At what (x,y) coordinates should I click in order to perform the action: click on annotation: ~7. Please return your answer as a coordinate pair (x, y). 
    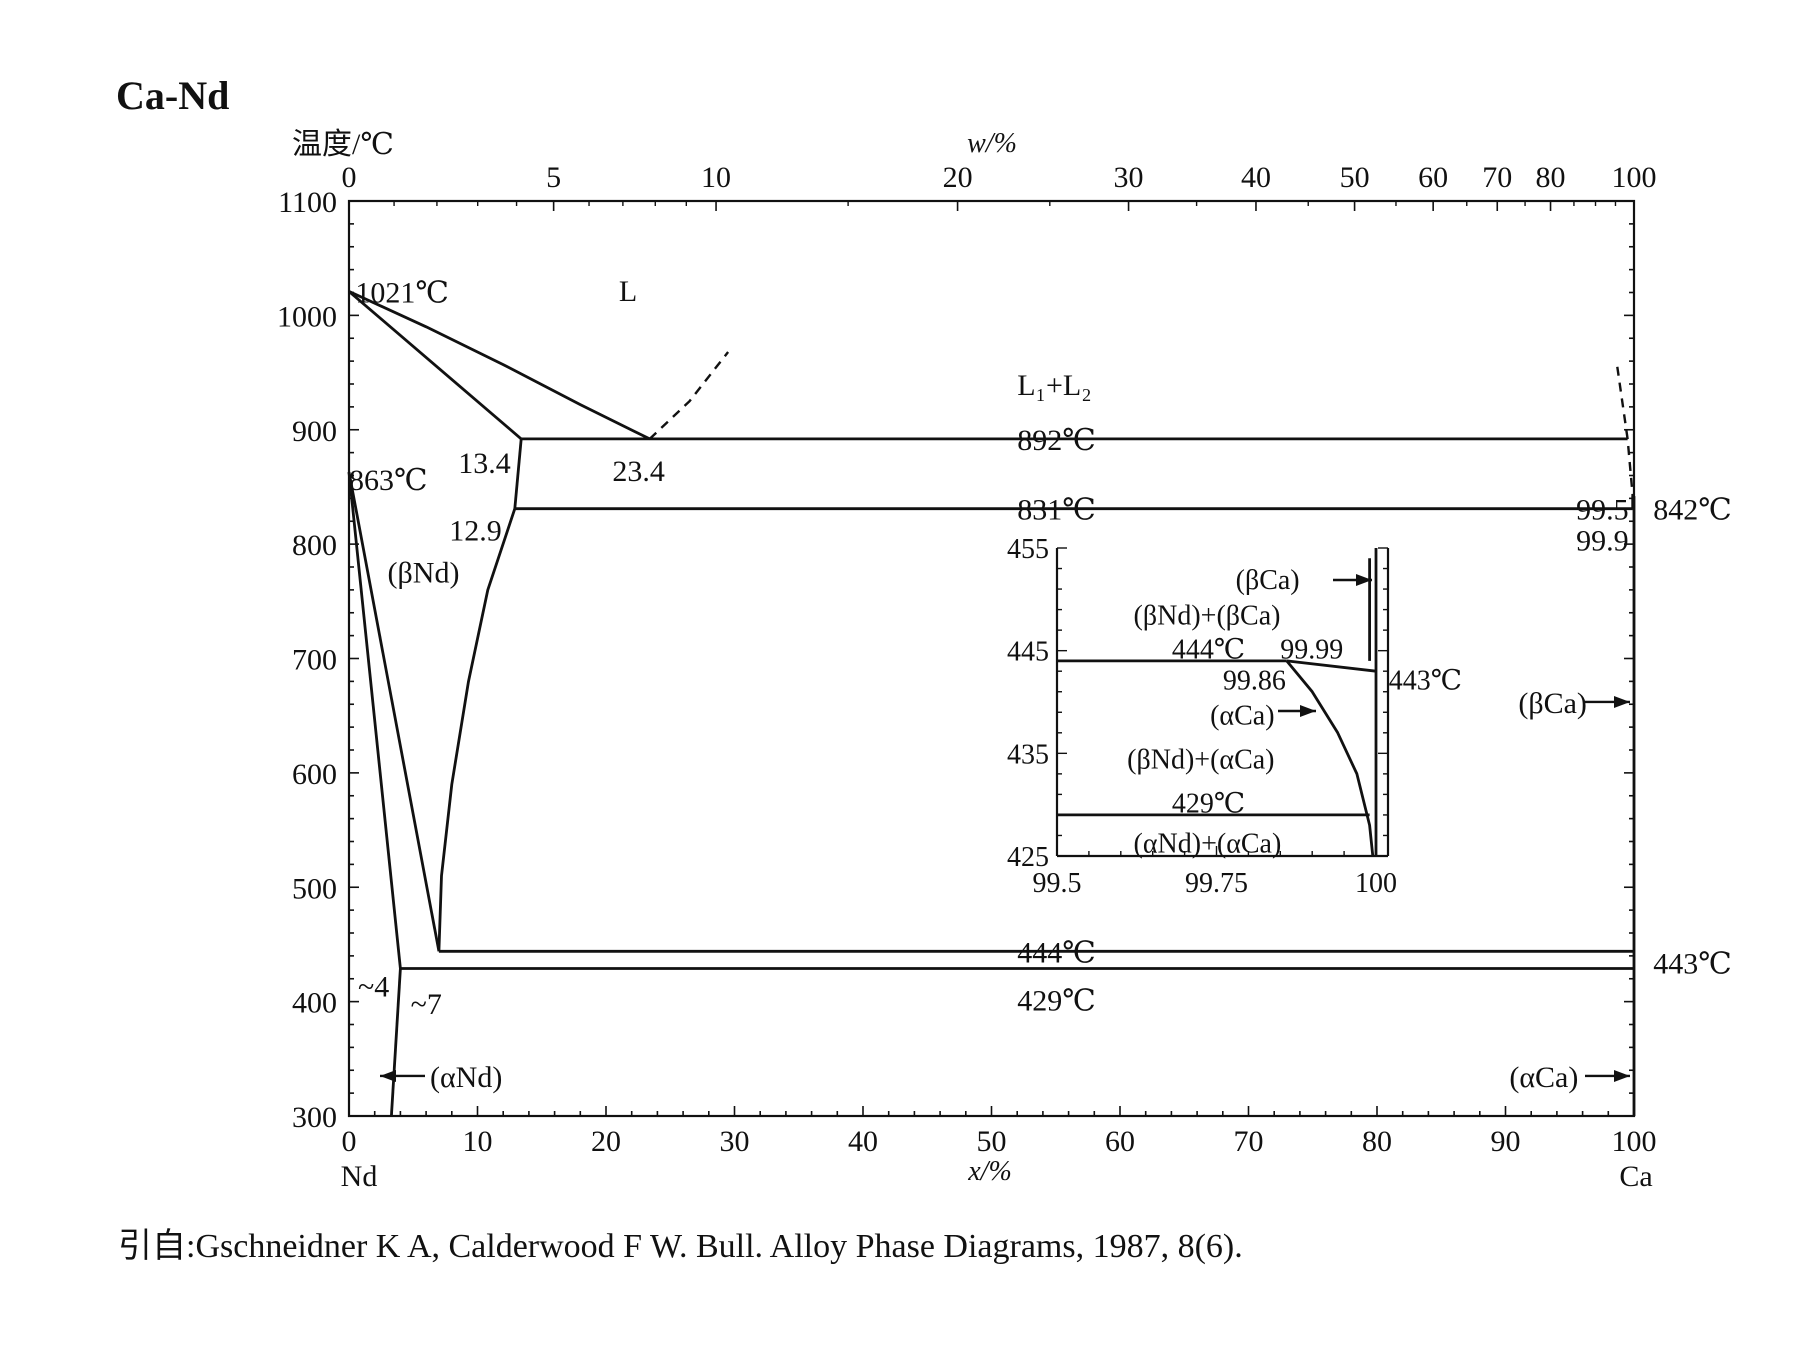
    Looking at the image, I should click on (426, 1004).